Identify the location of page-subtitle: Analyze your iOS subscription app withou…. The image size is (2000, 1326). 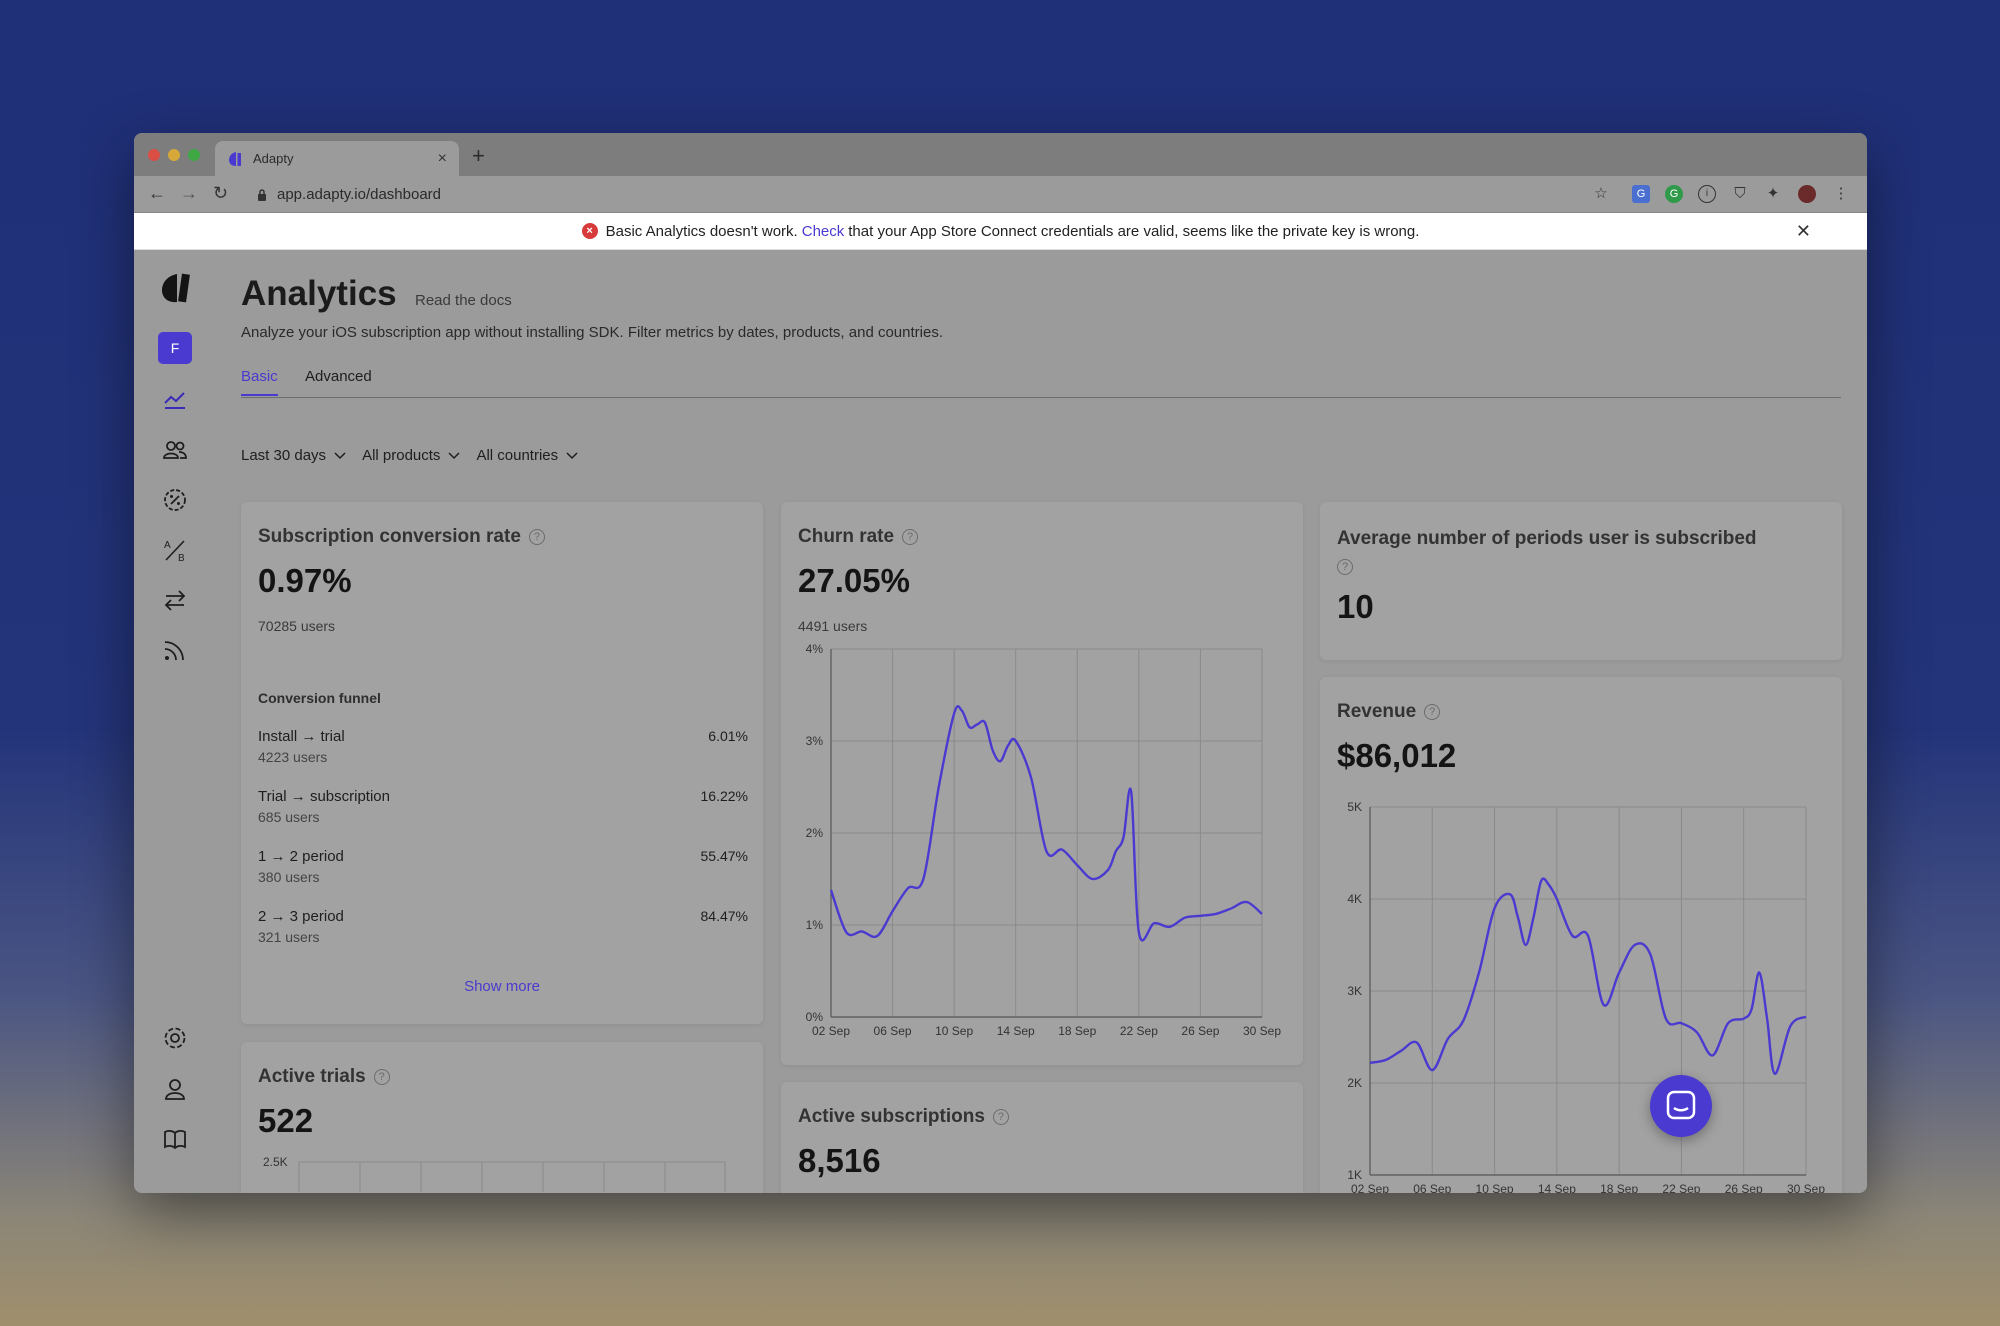
(592, 332).